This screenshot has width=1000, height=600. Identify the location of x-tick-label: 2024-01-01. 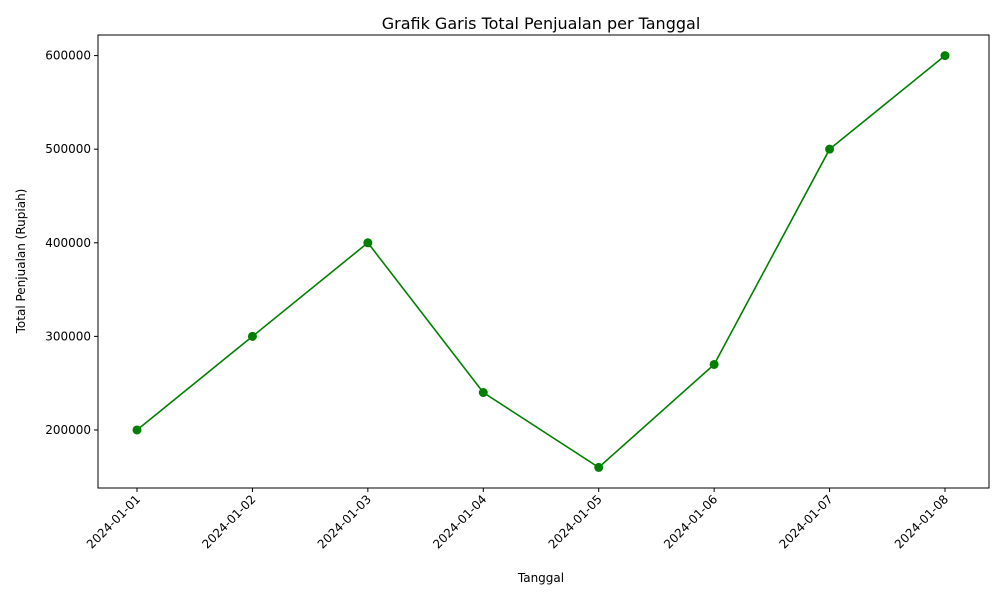
(113, 521).